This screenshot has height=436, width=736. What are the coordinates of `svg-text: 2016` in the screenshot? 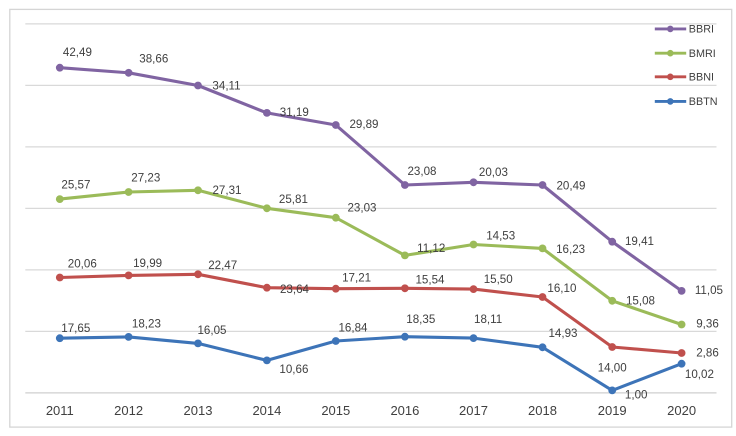 It's located at (404, 410).